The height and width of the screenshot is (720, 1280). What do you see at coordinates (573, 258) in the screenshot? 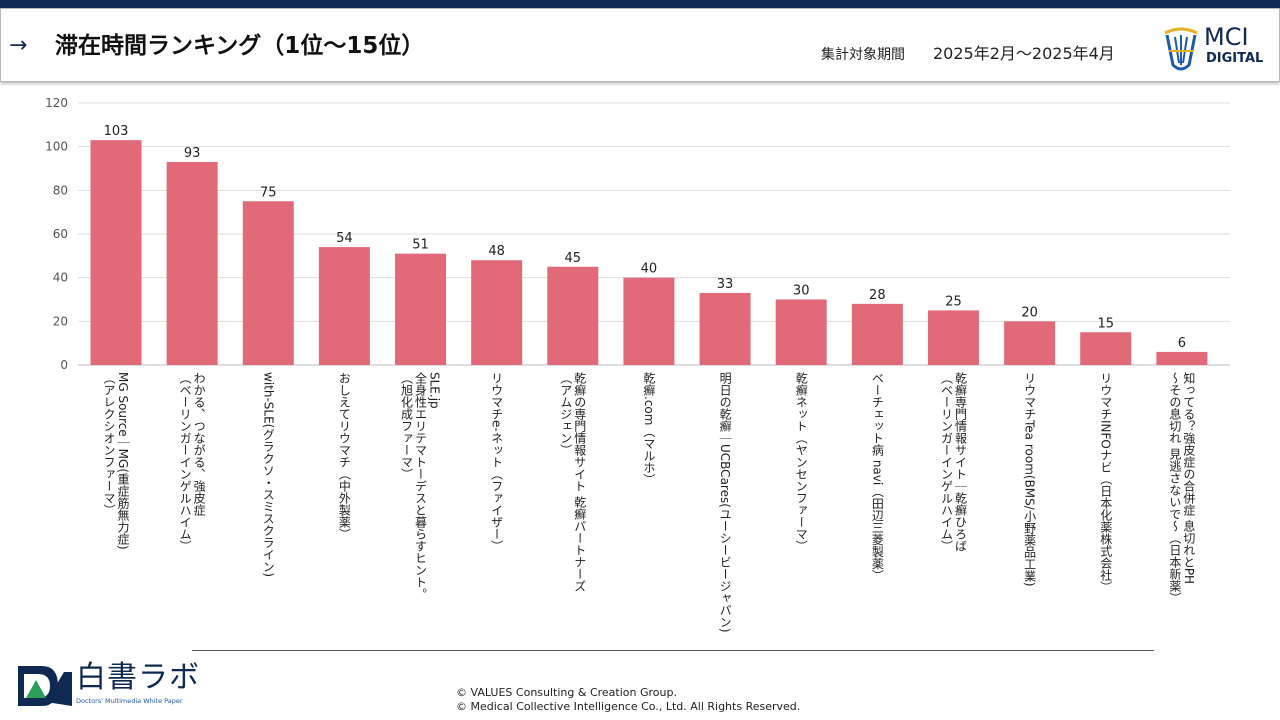
I see `data-label: 45` at bounding box center [573, 258].